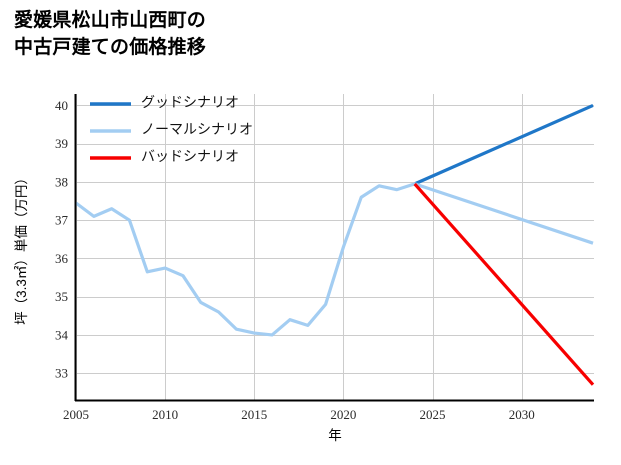  Describe the element at coordinates (21, 248) in the screenshot. I see `y-axis-title: 坪（3.3㎡）単価（万円）` at that location.